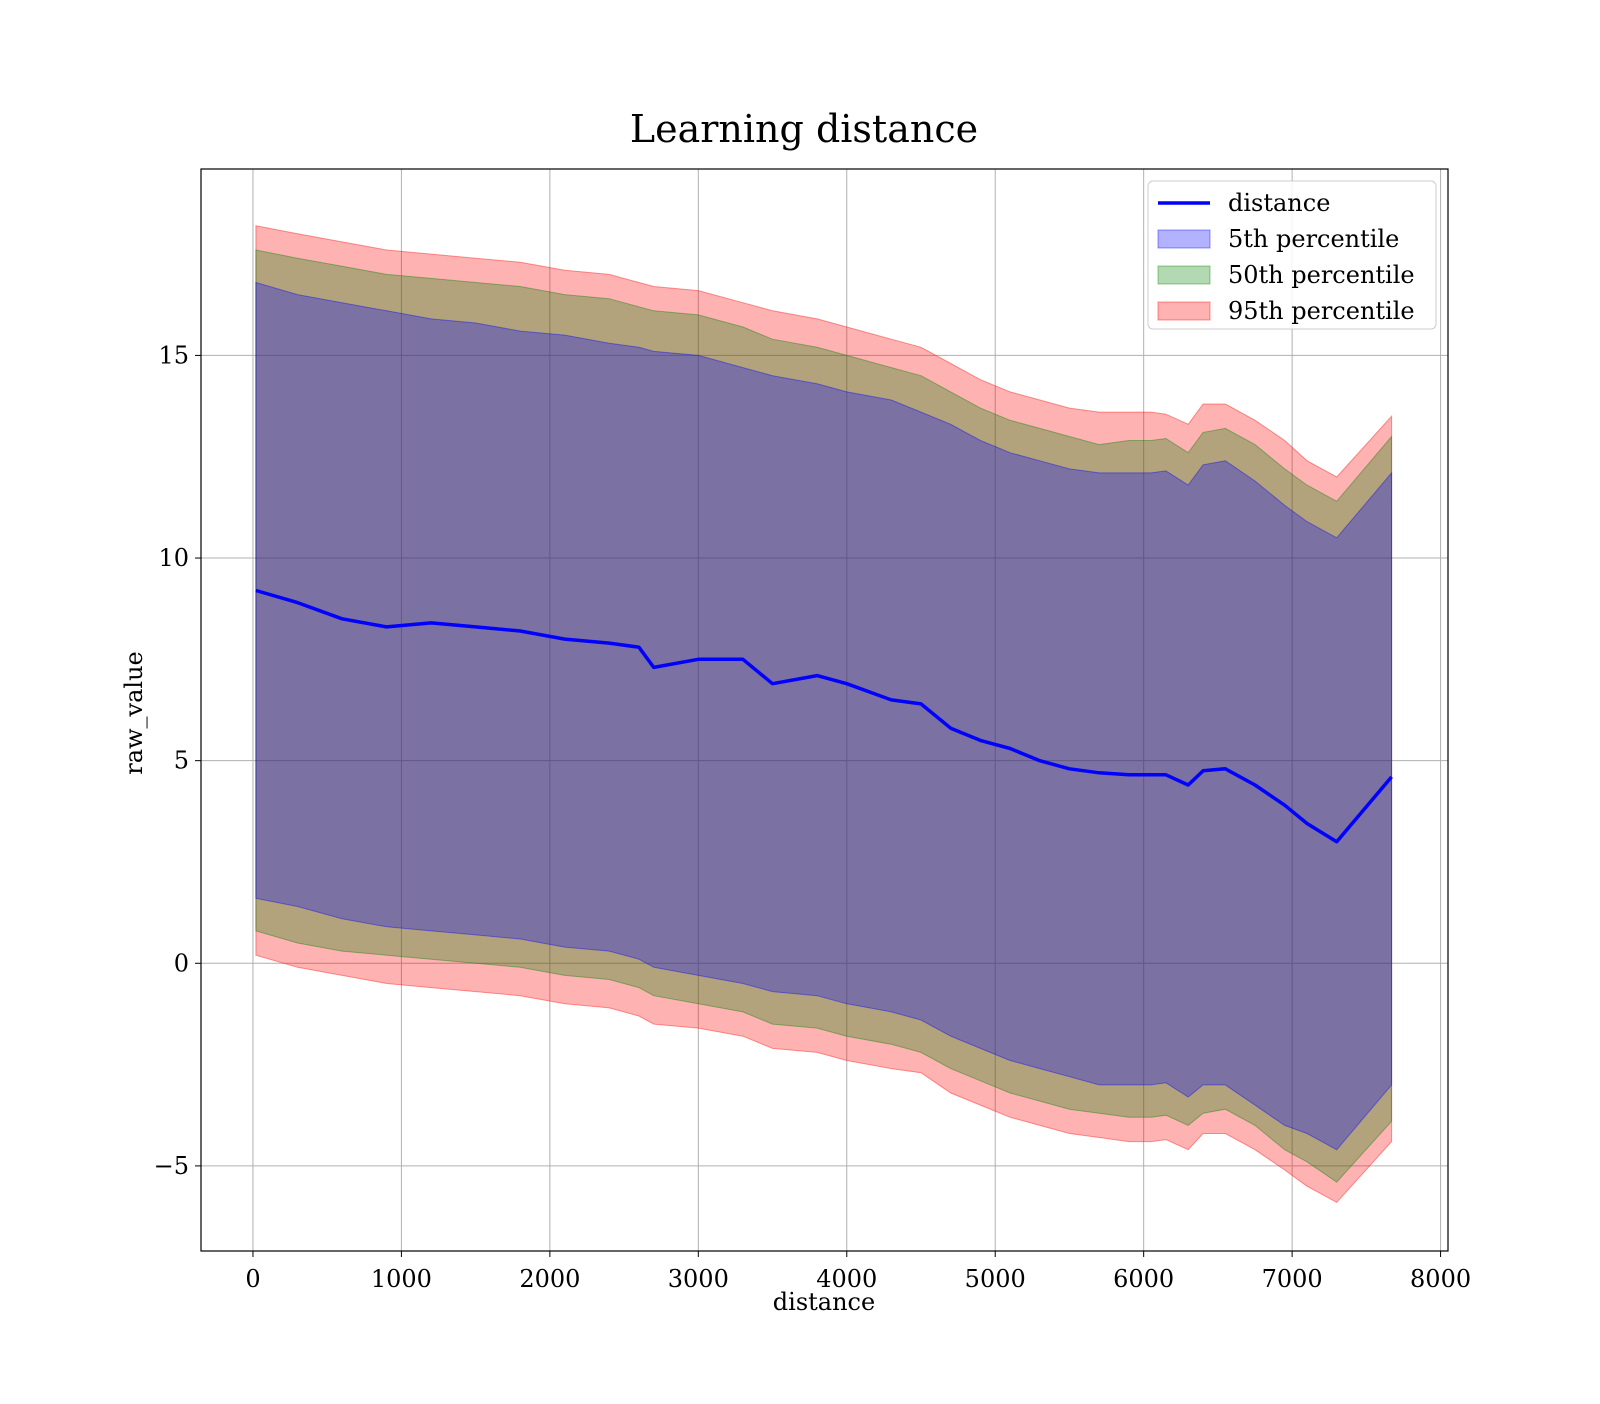 This screenshot has height=1404, width=1600. I want to click on x-tick-label: 3000, so click(698, 1279).